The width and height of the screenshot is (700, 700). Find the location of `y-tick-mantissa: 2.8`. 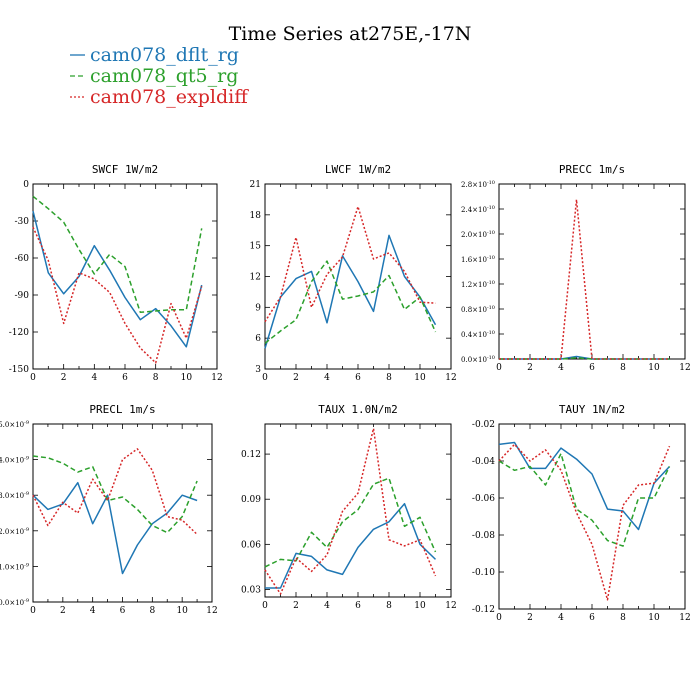

y-tick-mantissa: 2.8 is located at coordinates (466, 185).